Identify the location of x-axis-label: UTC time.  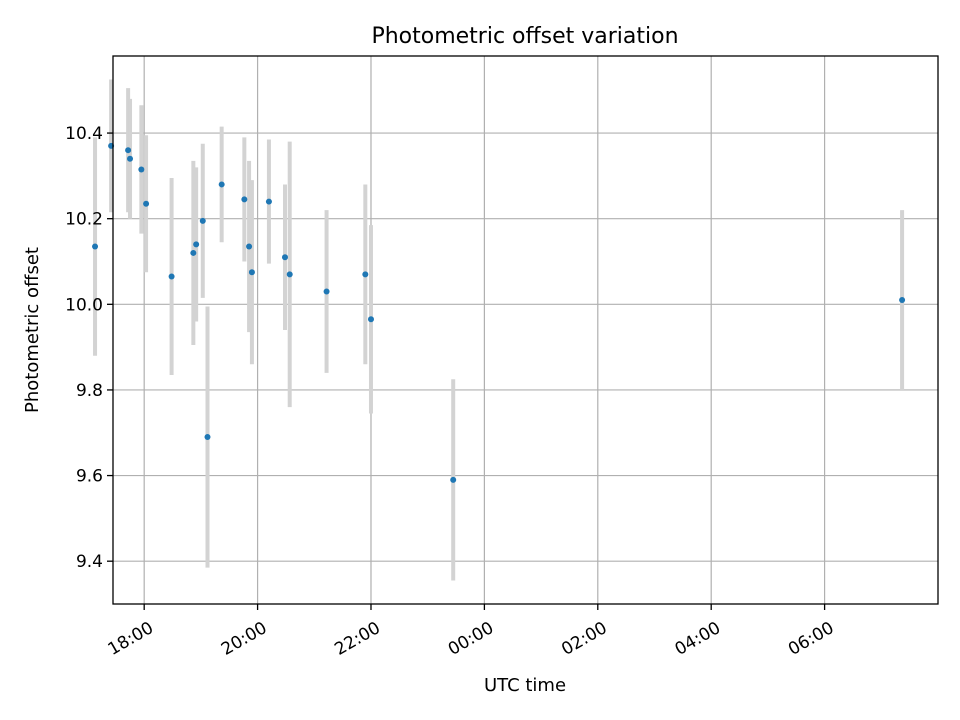
(525, 685).